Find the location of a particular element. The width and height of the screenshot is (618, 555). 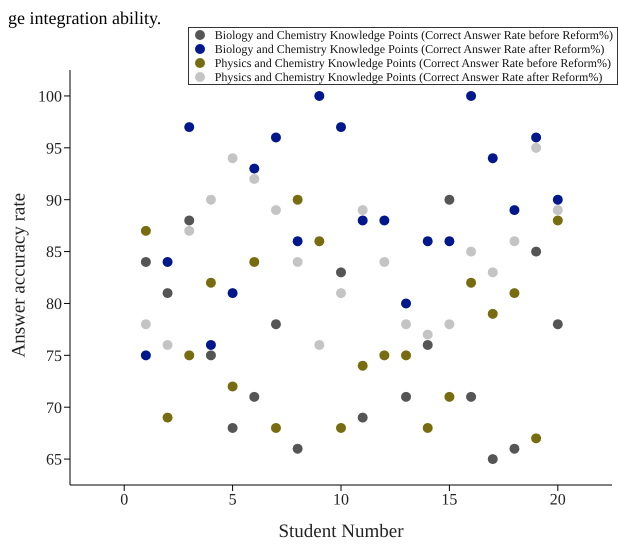

x-tick-label: 0 is located at coordinates (124, 499).